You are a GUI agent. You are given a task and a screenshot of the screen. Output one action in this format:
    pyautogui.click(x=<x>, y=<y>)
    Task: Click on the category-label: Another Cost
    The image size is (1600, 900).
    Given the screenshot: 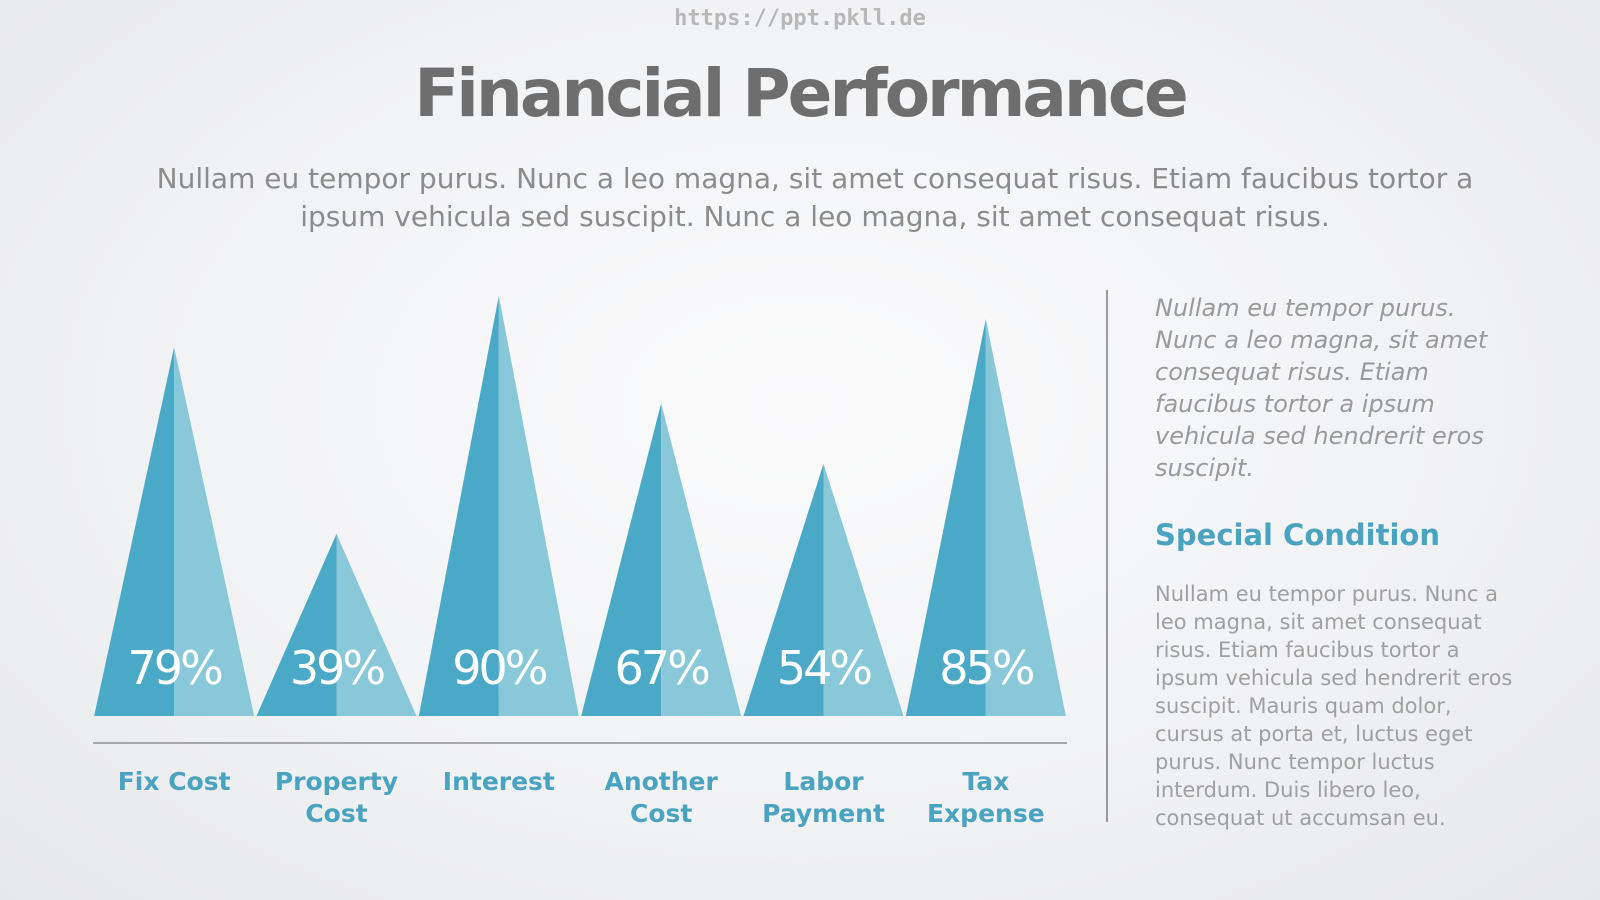 What is the action you would take?
    pyautogui.click(x=661, y=797)
    